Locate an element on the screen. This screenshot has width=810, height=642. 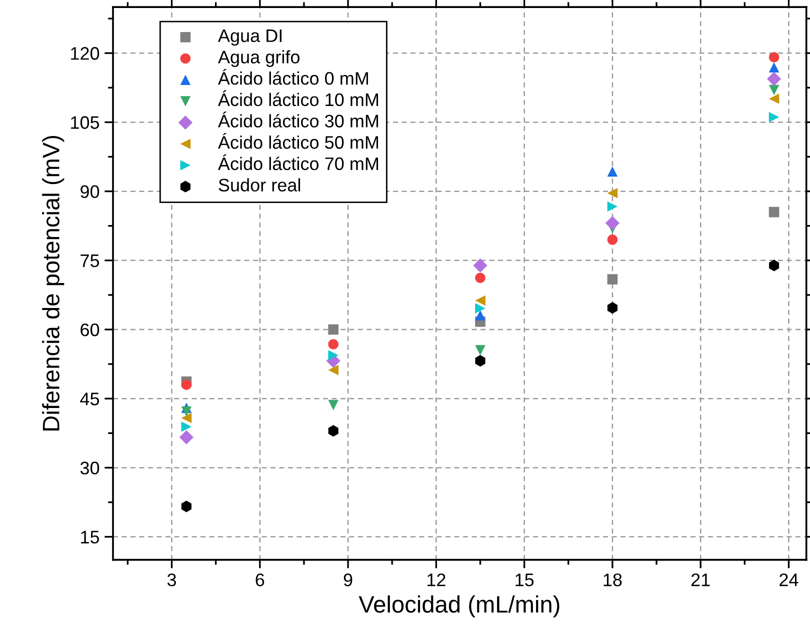
legend-label: Agua DI is located at coordinates (250, 38).